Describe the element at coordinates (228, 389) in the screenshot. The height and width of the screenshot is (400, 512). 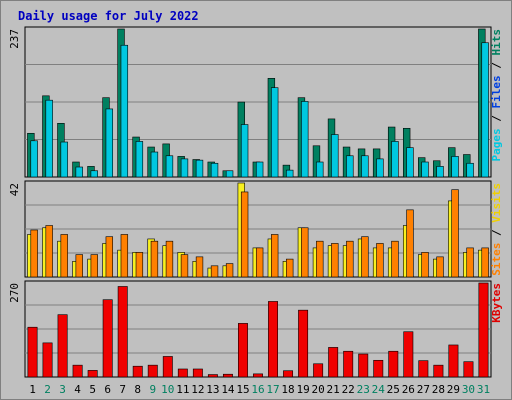
I see `x-tick-label: 14` at that location.